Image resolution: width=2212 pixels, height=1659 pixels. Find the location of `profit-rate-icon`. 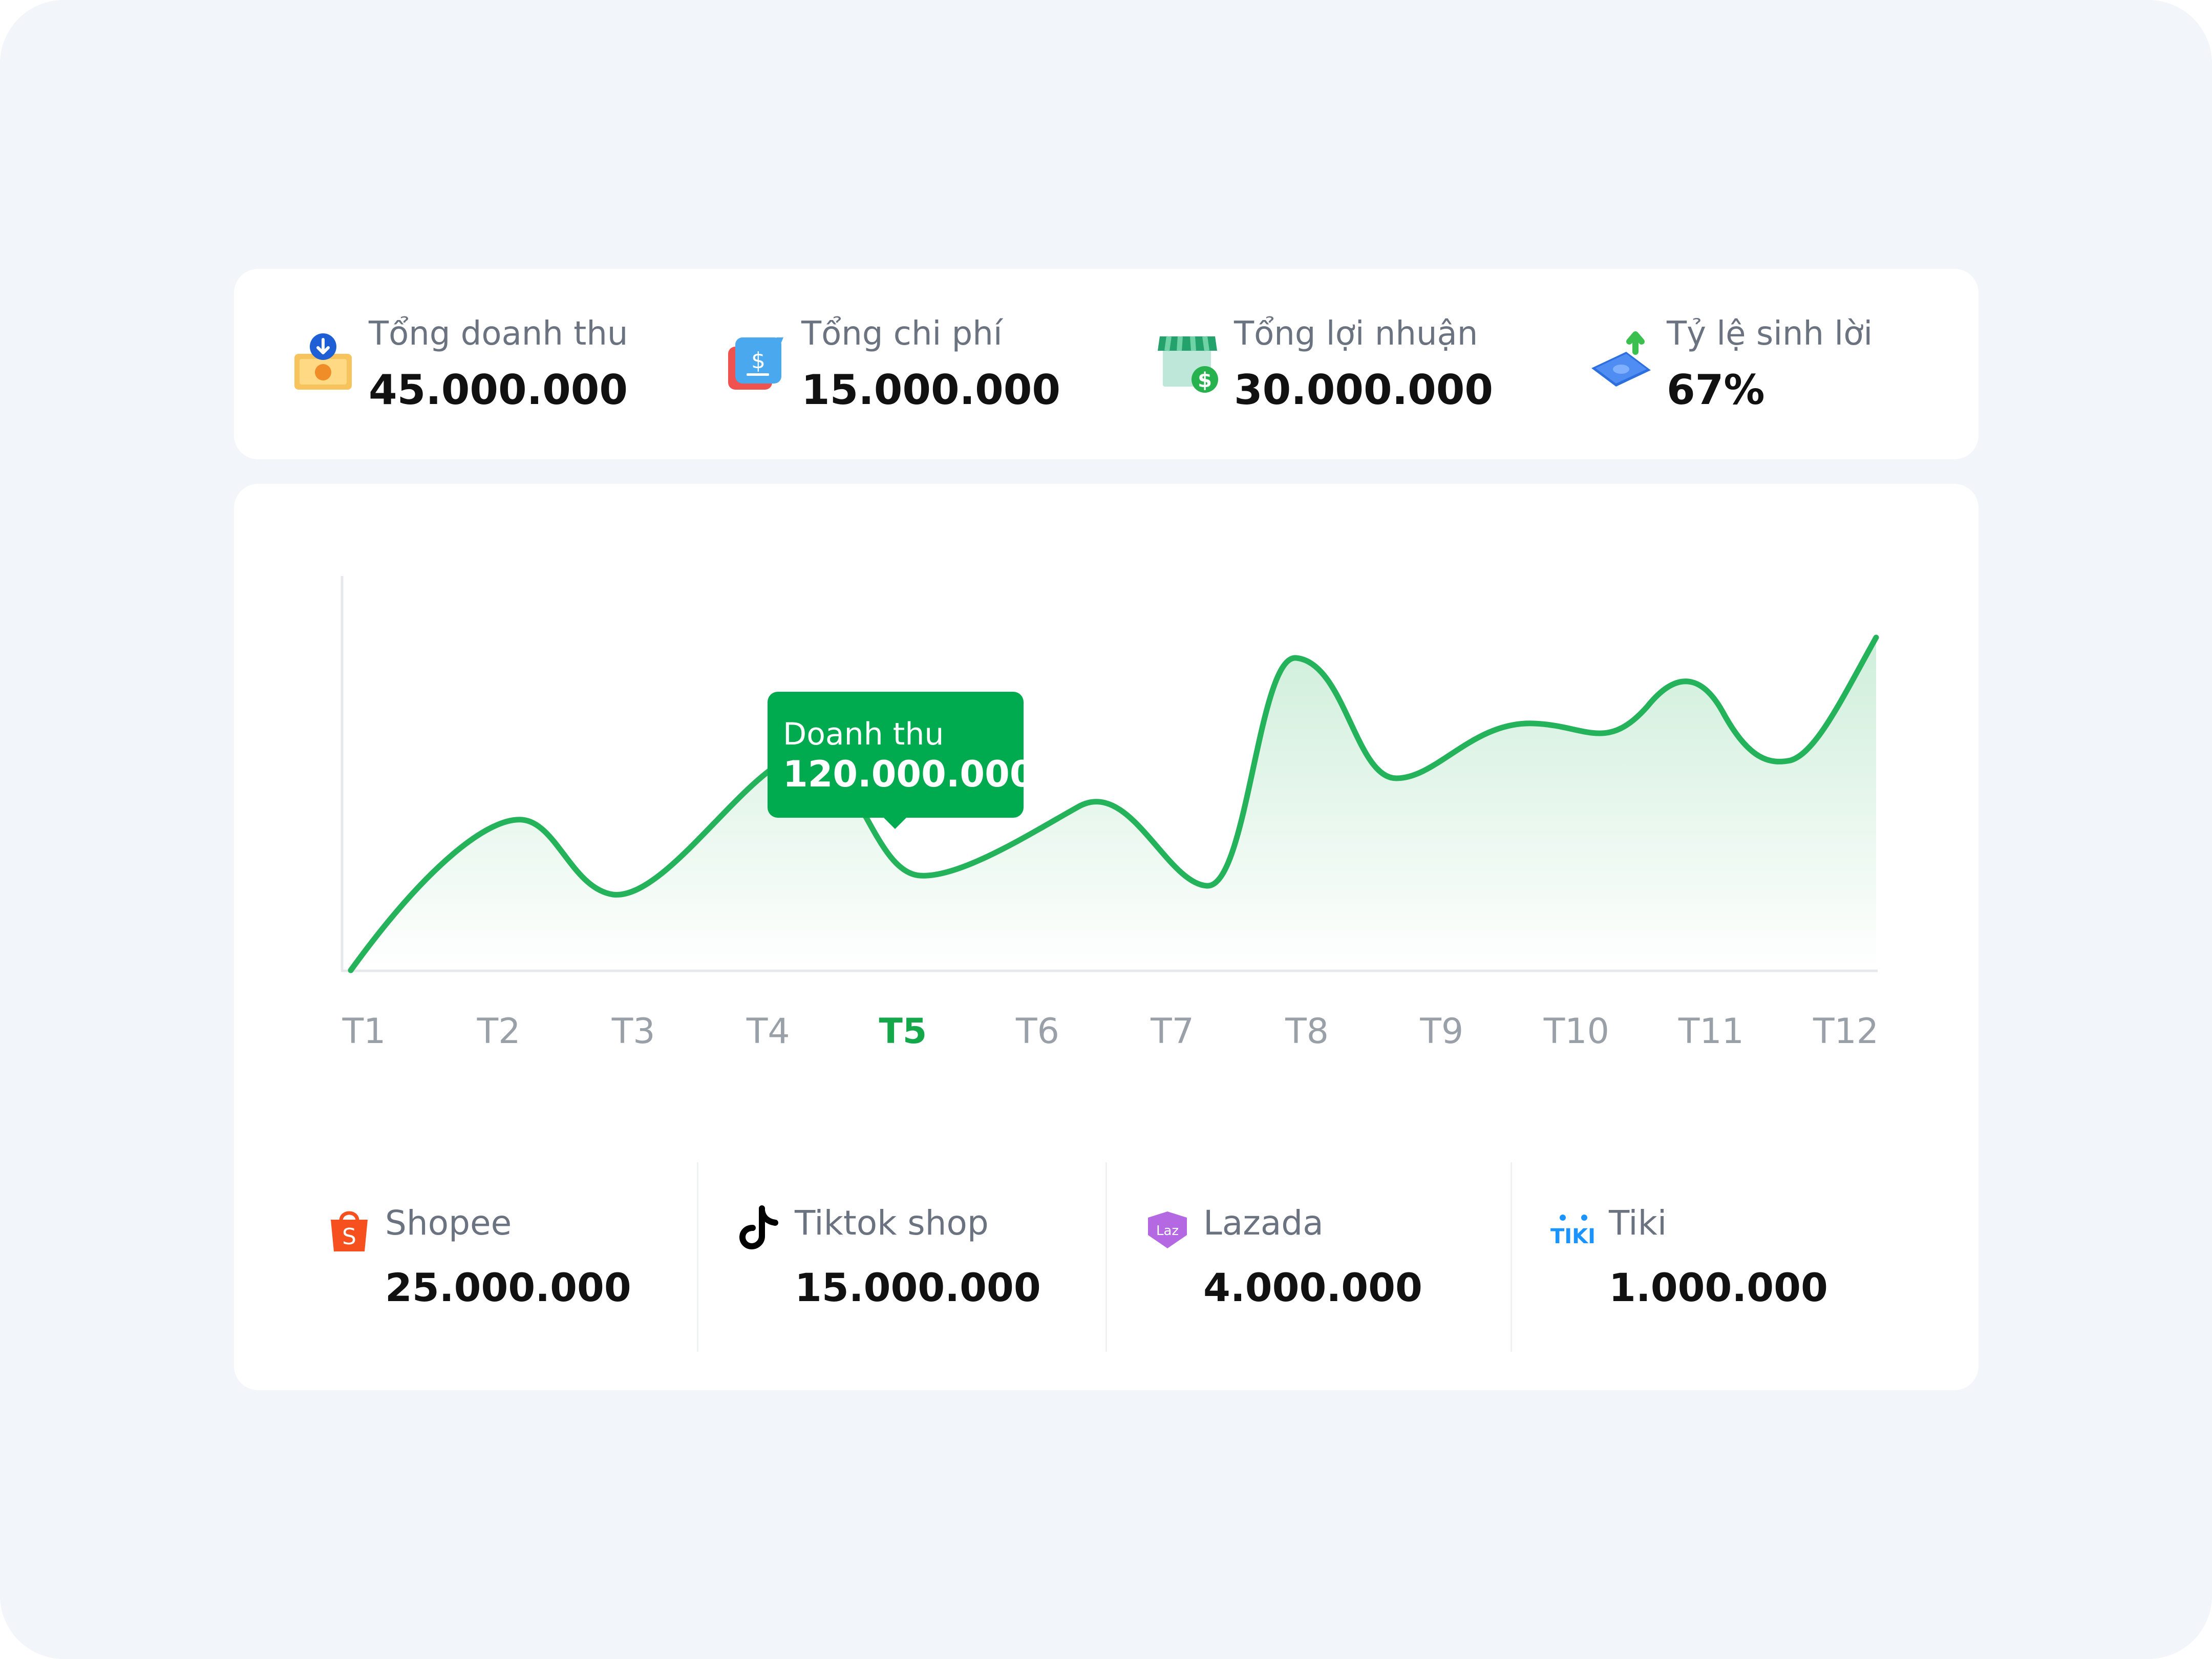

profit-rate-icon is located at coordinates (1621, 359).